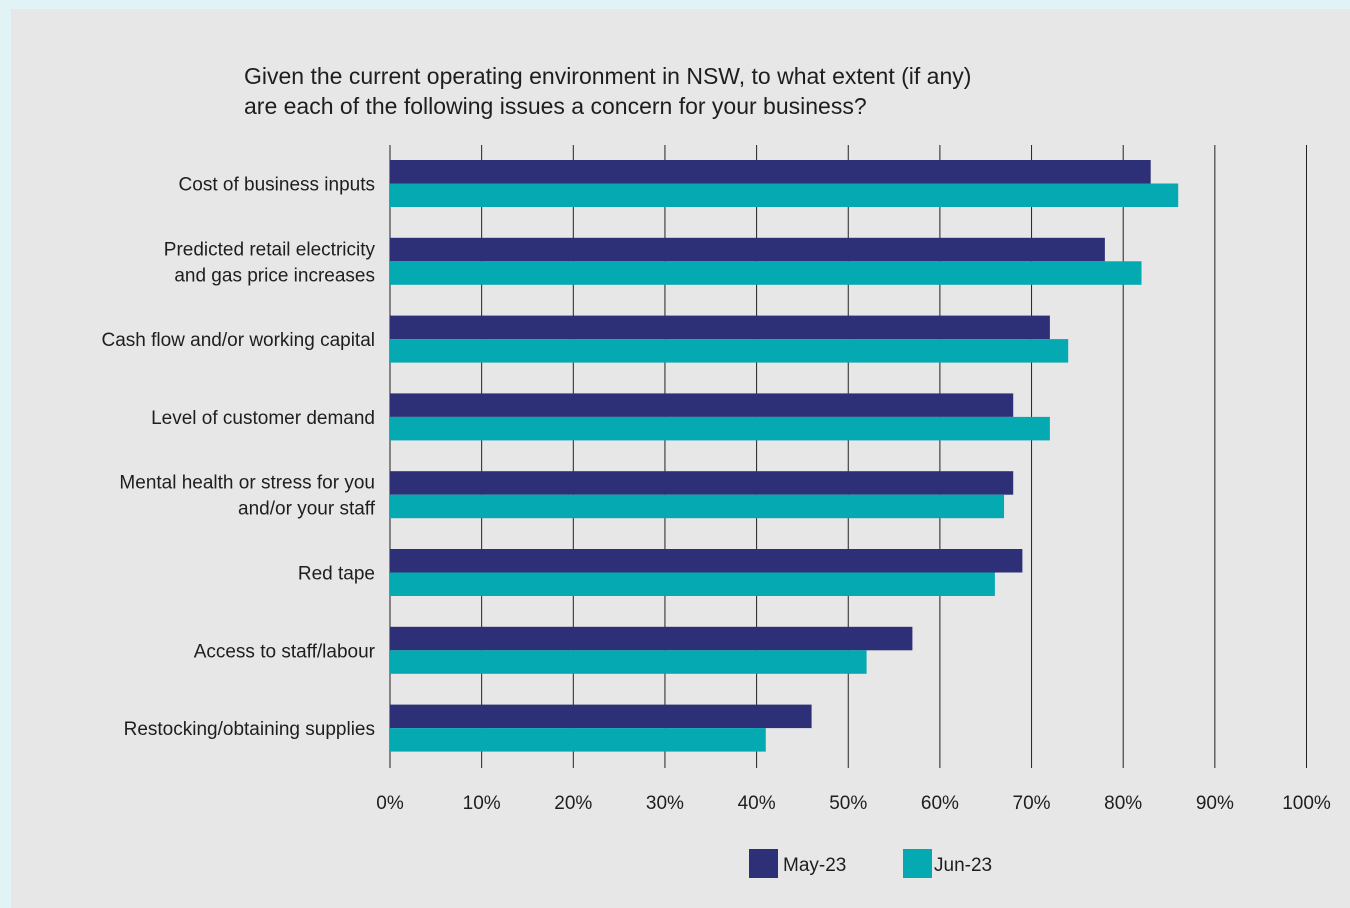 The image size is (1350, 908). What do you see at coordinates (336, 574) in the screenshot?
I see `category-label: Red tape` at bounding box center [336, 574].